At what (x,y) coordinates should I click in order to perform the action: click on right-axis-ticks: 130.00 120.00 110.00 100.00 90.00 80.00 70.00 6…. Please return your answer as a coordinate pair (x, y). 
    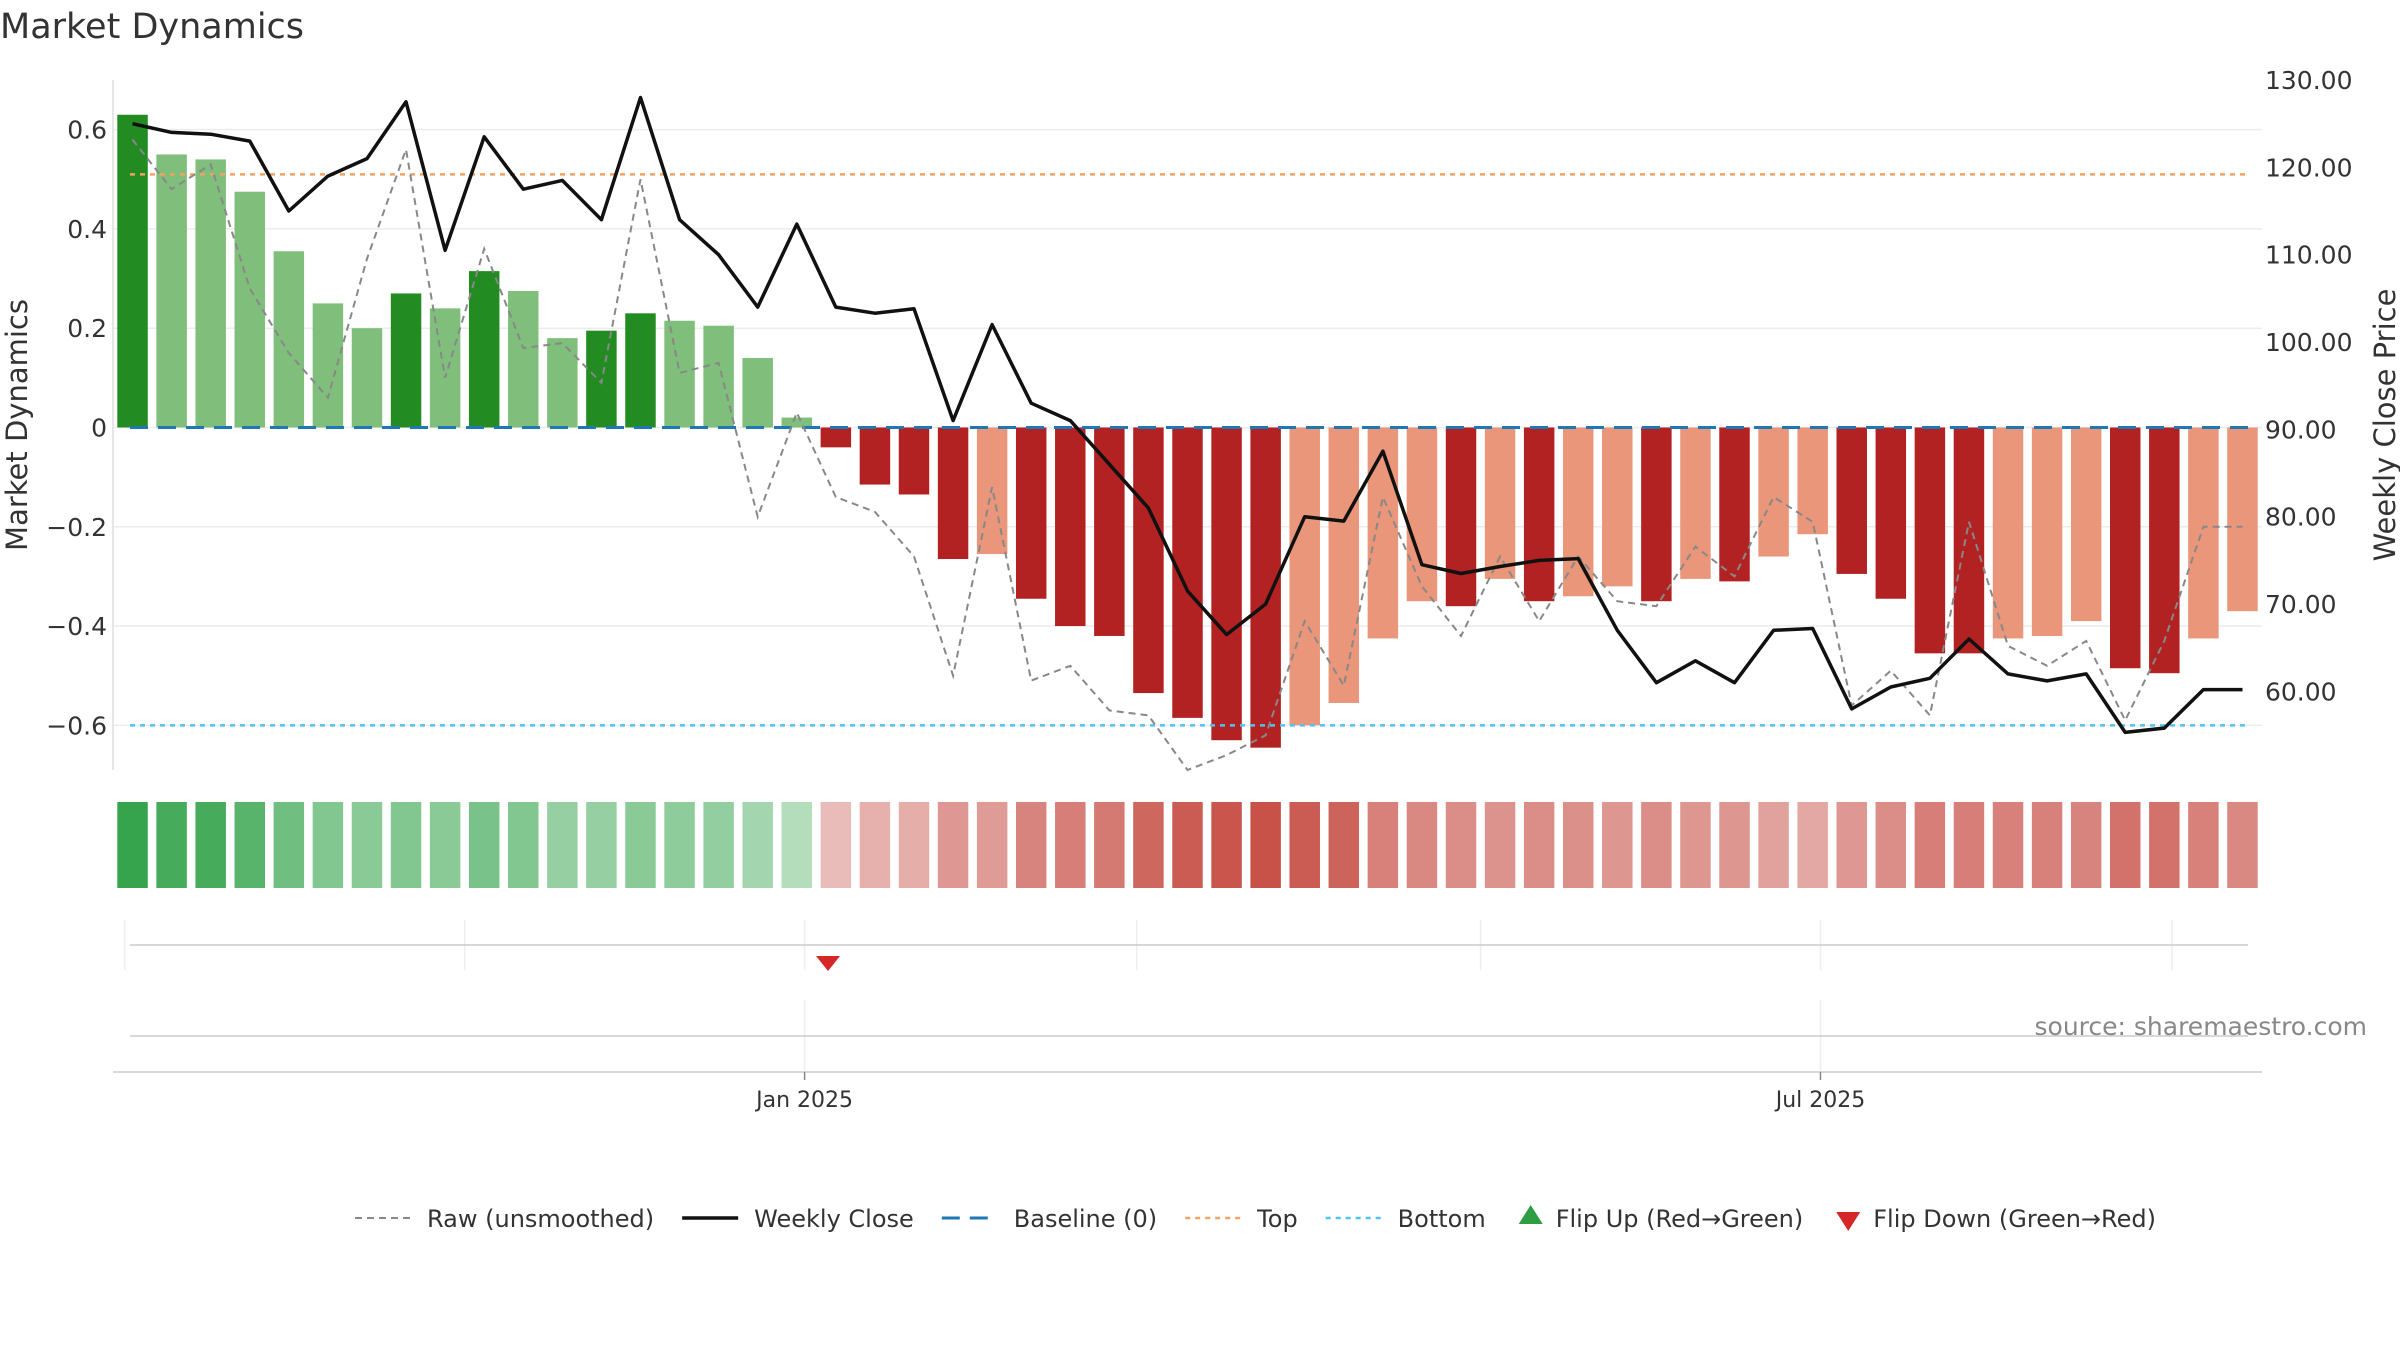
    Looking at the image, I should click on (2308, 386).